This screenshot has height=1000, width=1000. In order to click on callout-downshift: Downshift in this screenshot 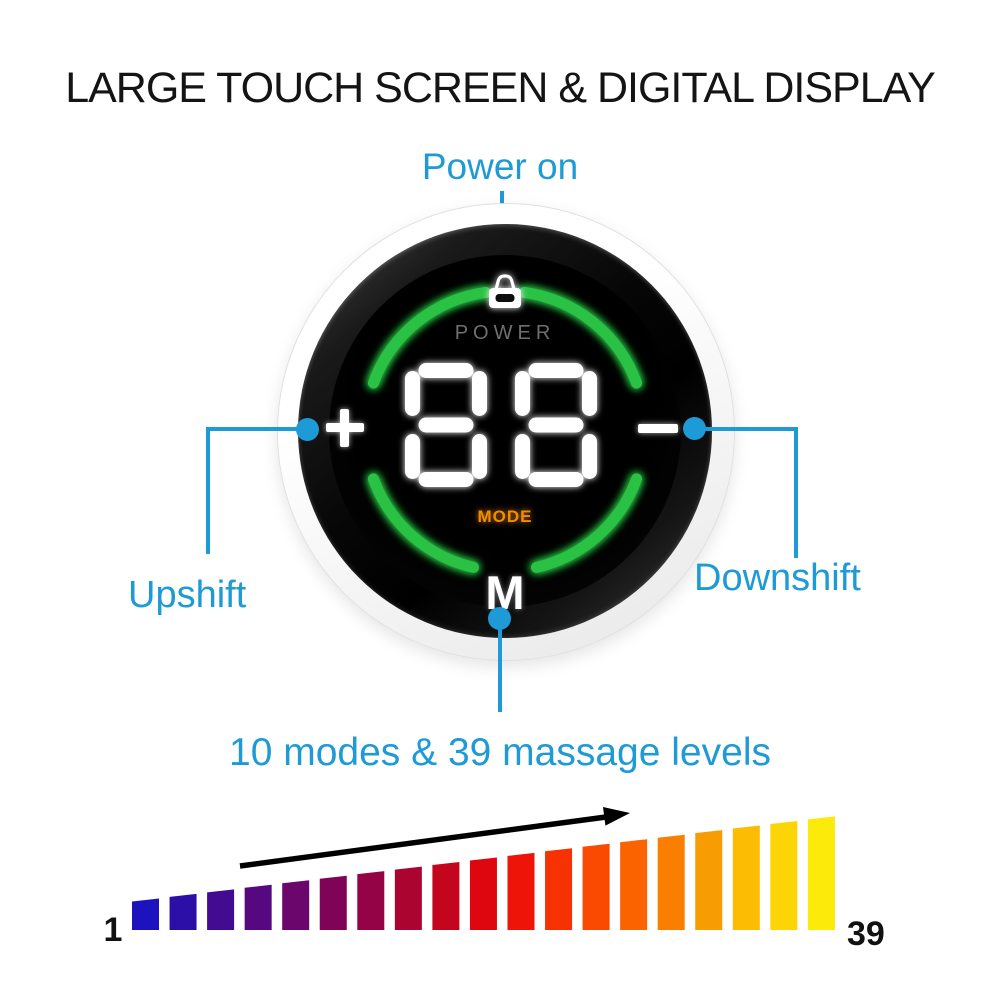, I will do `click(777, 578)`.